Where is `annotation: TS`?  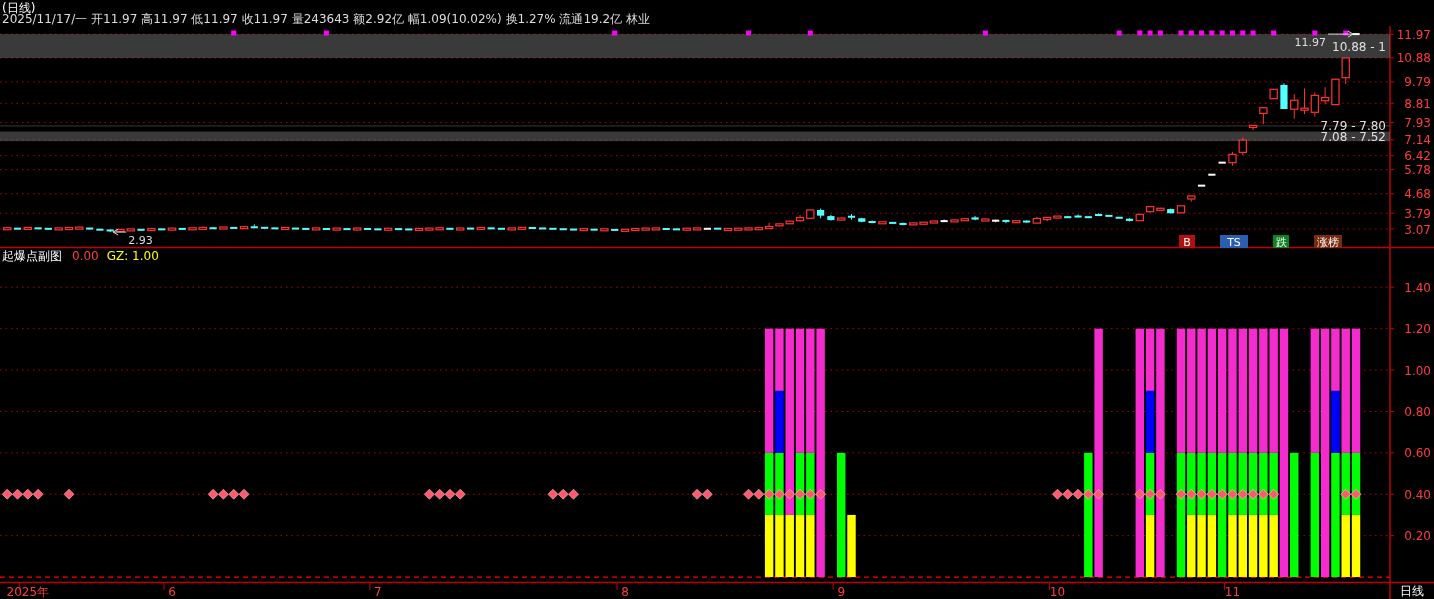 annotation: TS is located at coordinates (1233, 242).